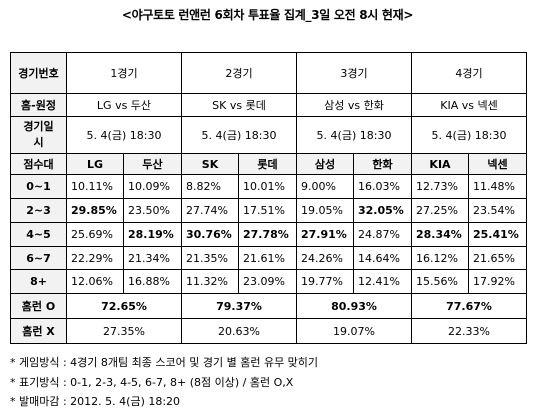  I want to click on vote-rate-cell: 11.32%, so click(210, 282).